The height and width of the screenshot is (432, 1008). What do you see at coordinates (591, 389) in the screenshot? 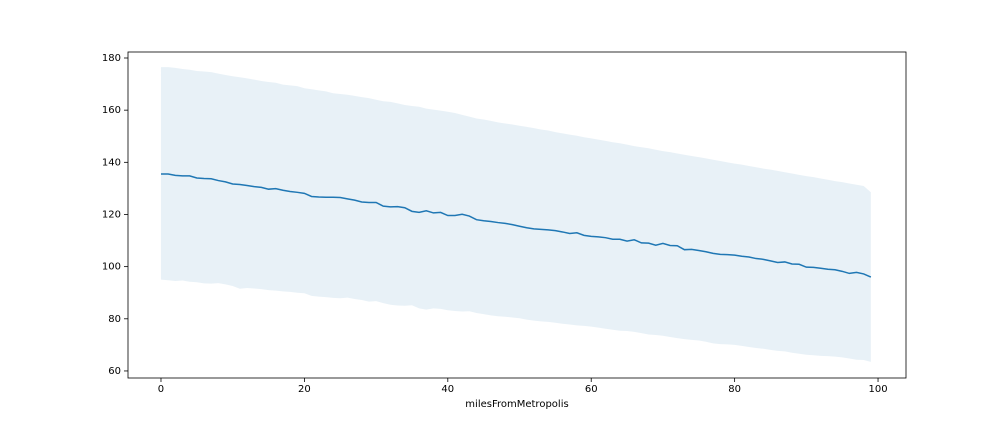
I see `x-tick-label: 60` at bounding box center [591, 389].